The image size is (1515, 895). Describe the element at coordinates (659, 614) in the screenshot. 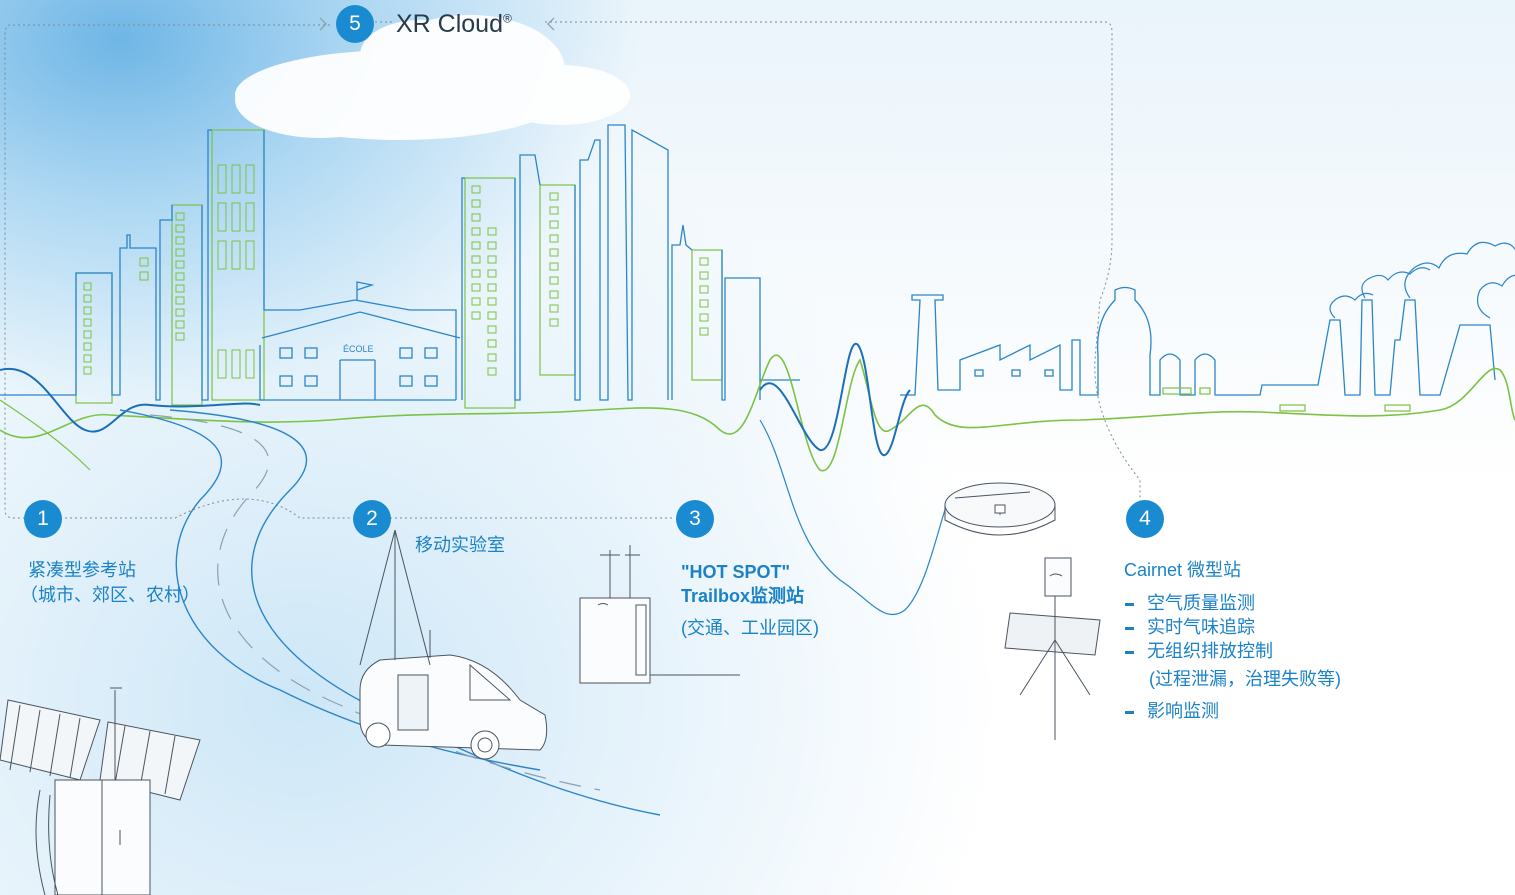

I see `trailbox-station` at that location.